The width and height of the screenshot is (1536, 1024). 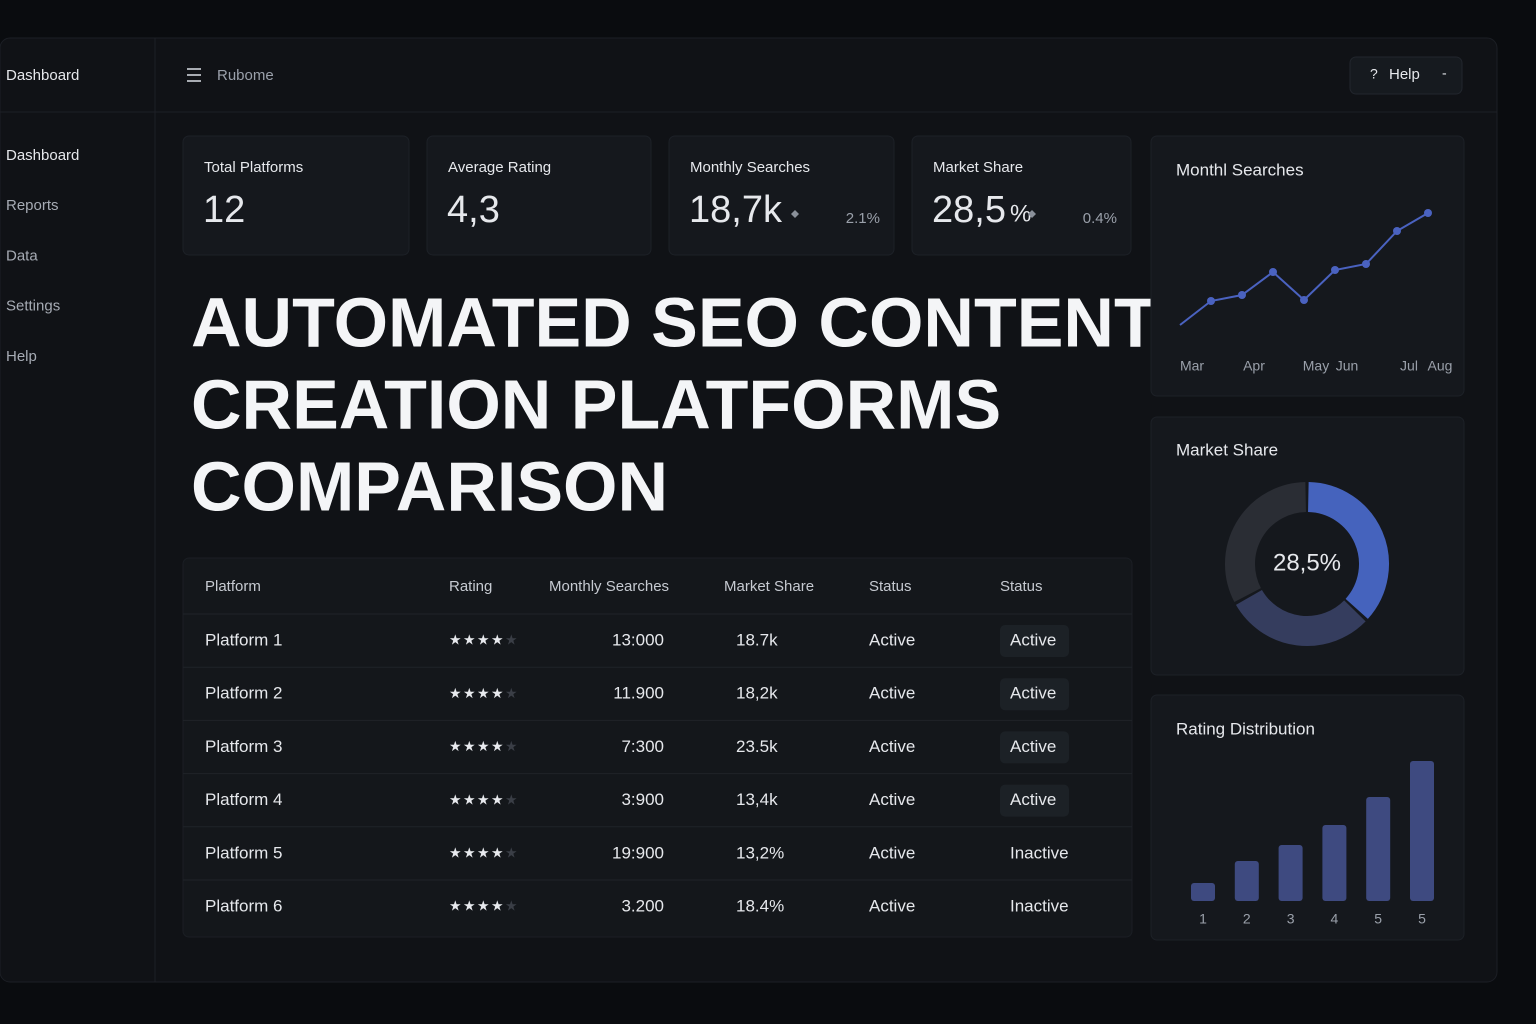 What do you see at coordinates (1347, 366) in the screenshot?
I see `x-tick-label: Jun` at bounding box center [1347, 366].